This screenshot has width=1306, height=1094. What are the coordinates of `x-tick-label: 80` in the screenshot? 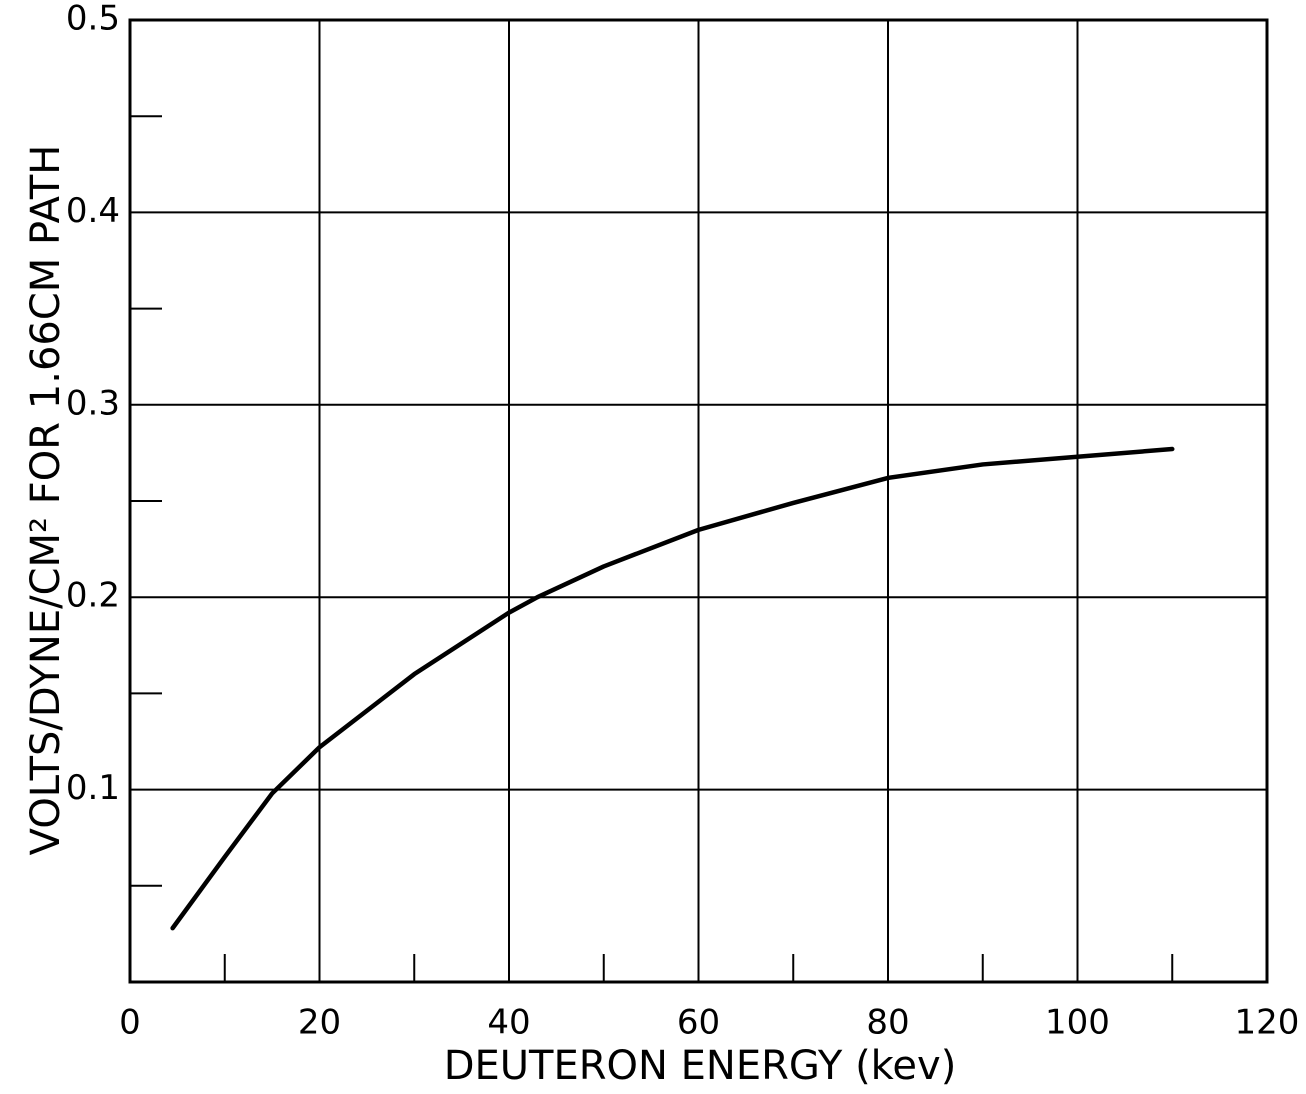 It's located at (887, 1023).